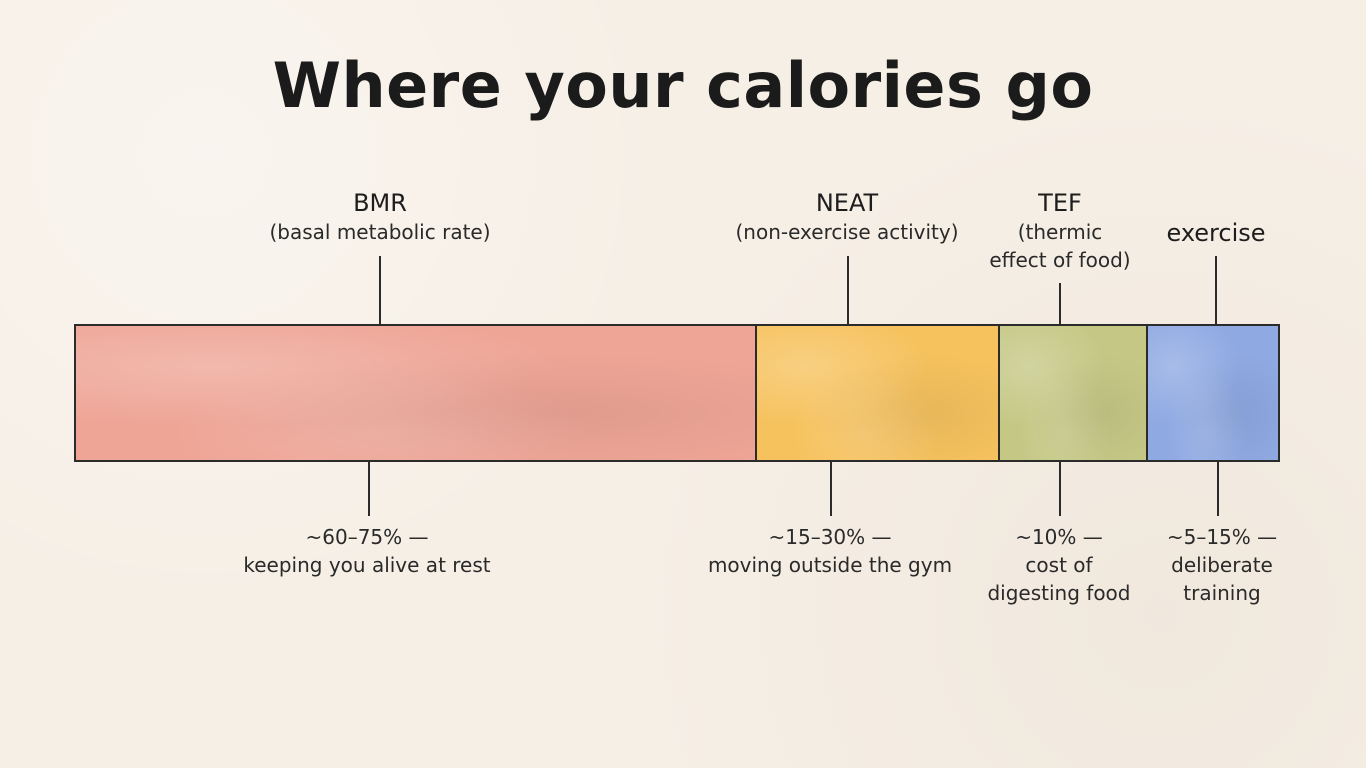 The image size is (1366, 768). I want to click on bmr-range: ~60–75% —, so click(367, 537).